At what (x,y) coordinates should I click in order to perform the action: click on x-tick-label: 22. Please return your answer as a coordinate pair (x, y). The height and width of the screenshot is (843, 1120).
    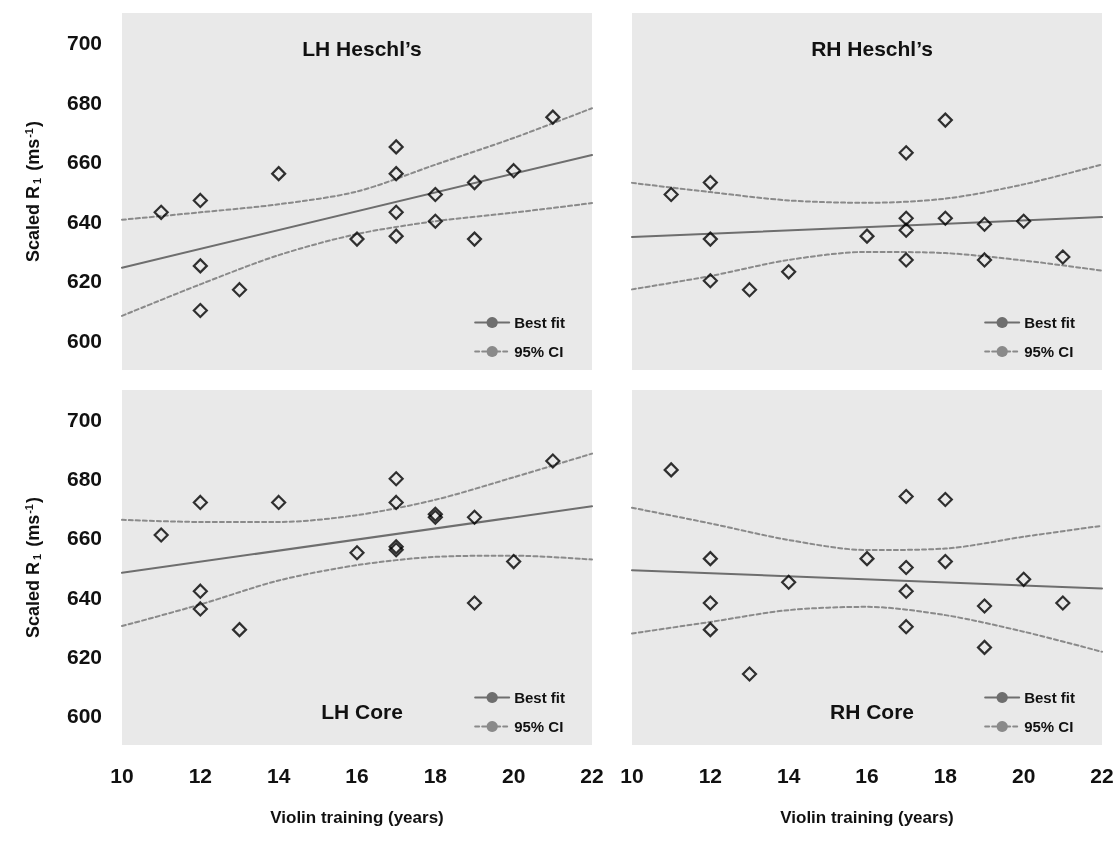
    Looking at the image, I should click on (1102, 775).